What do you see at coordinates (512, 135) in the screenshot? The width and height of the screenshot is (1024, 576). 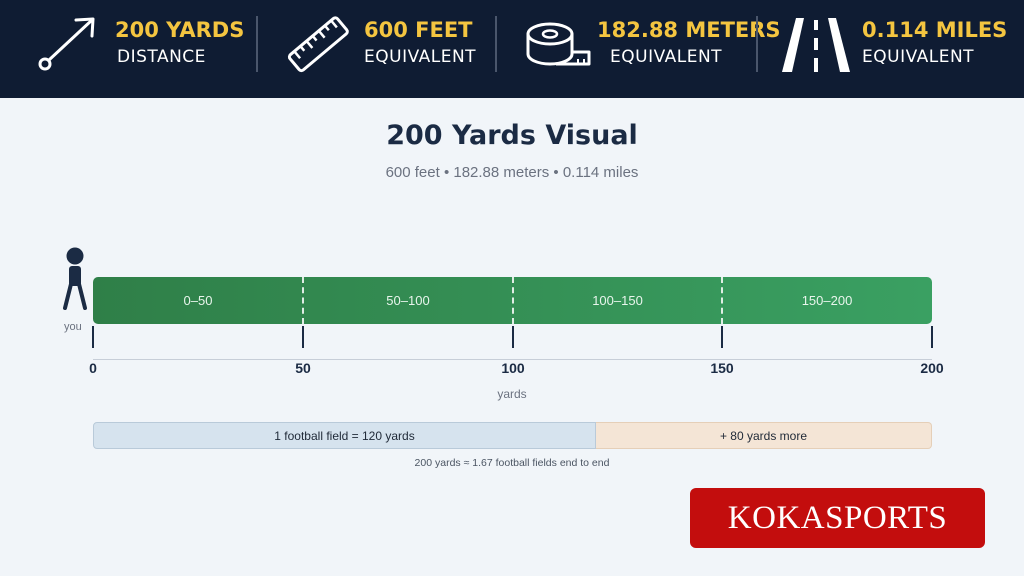 I see `page-title: 200 Yards Visual` at bounding box center [512, 135].